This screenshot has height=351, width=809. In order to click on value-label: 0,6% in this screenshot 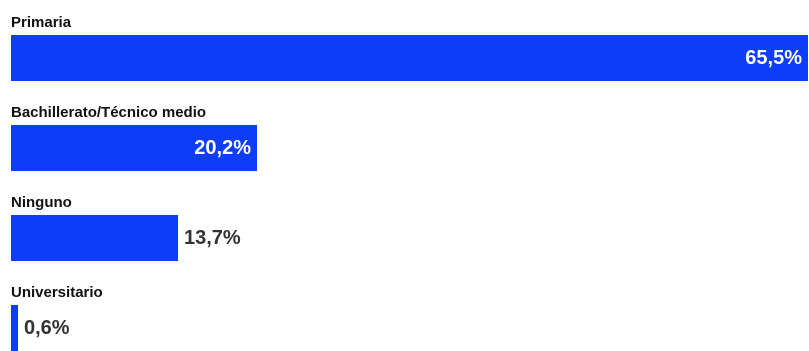, I will do `click(47, 328)`.